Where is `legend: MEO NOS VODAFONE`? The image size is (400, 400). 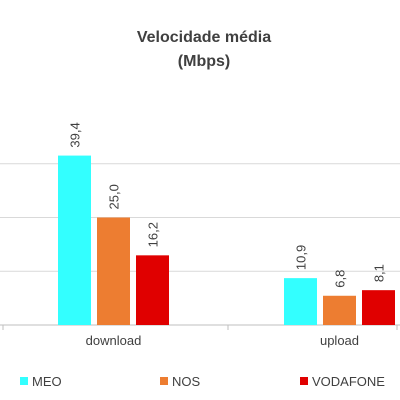
legend: MEO NOS VODAFONE is located at coordinates (202, 381).